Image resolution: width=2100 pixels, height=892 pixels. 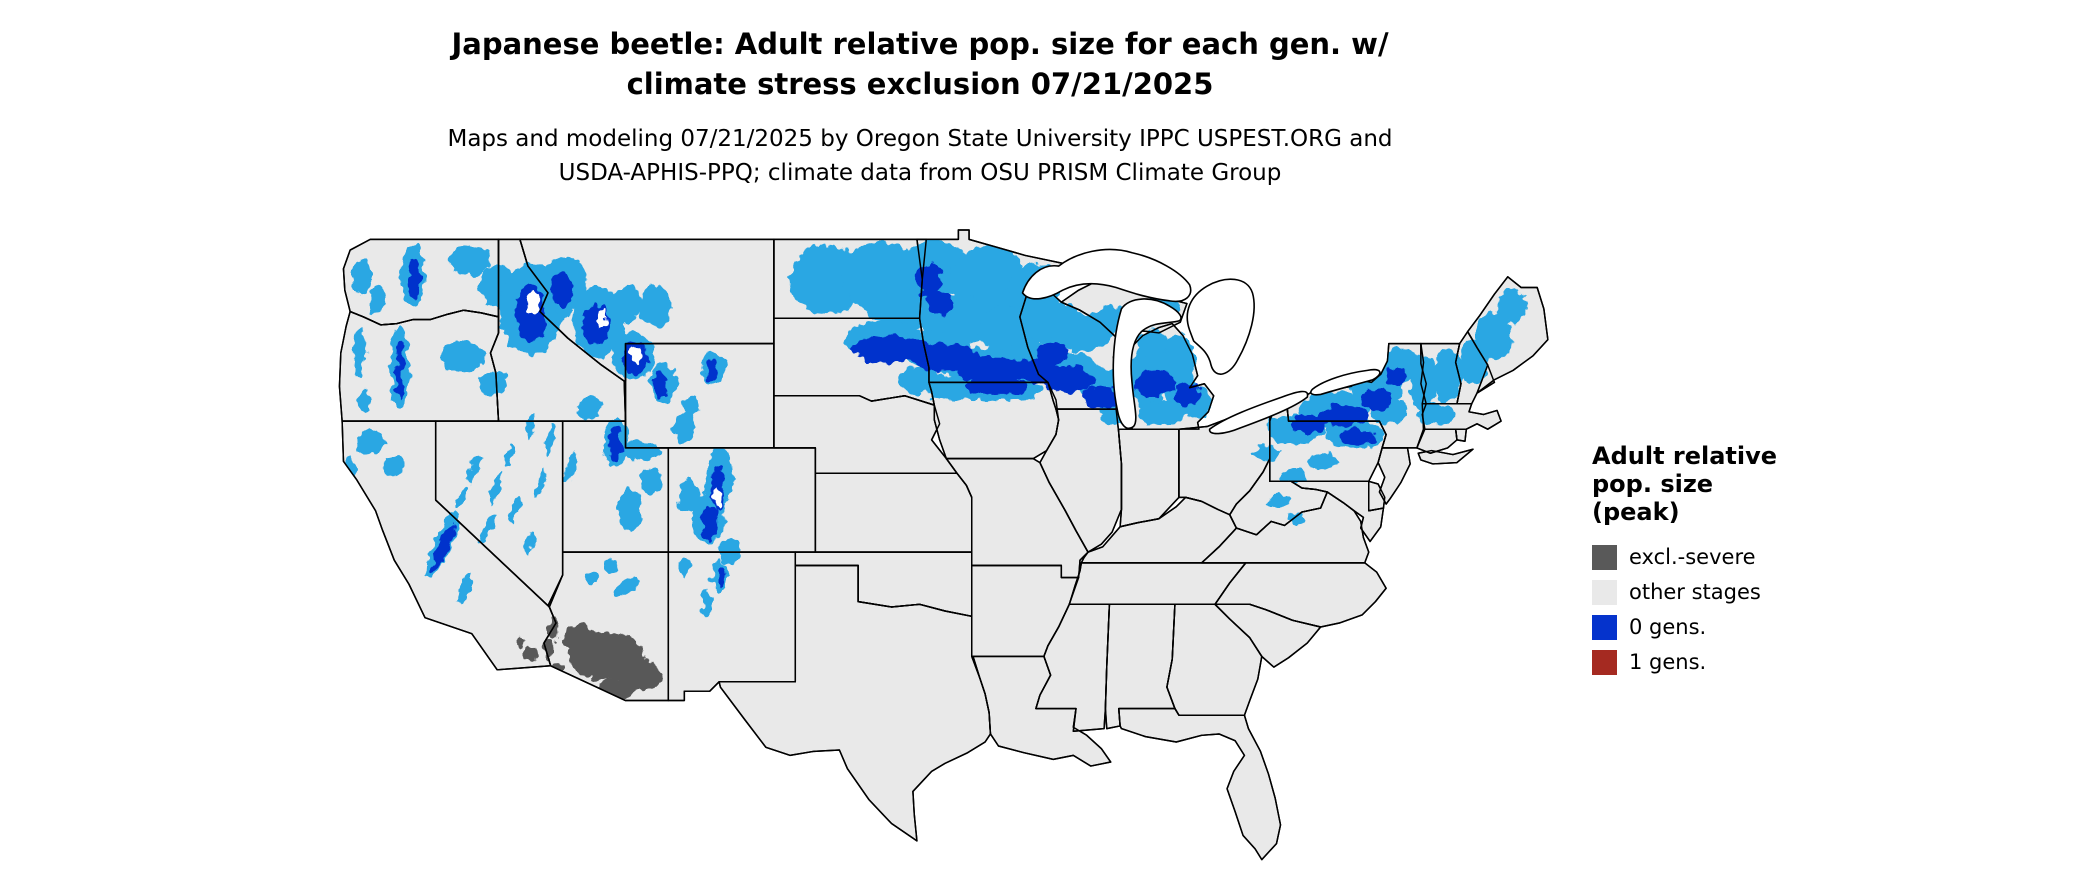 What do you see at coordinates (1722, 484) in the screenshot?
I see `legend-title: Adult relative pop. size (peak)` at bounding box center [1722, 484].